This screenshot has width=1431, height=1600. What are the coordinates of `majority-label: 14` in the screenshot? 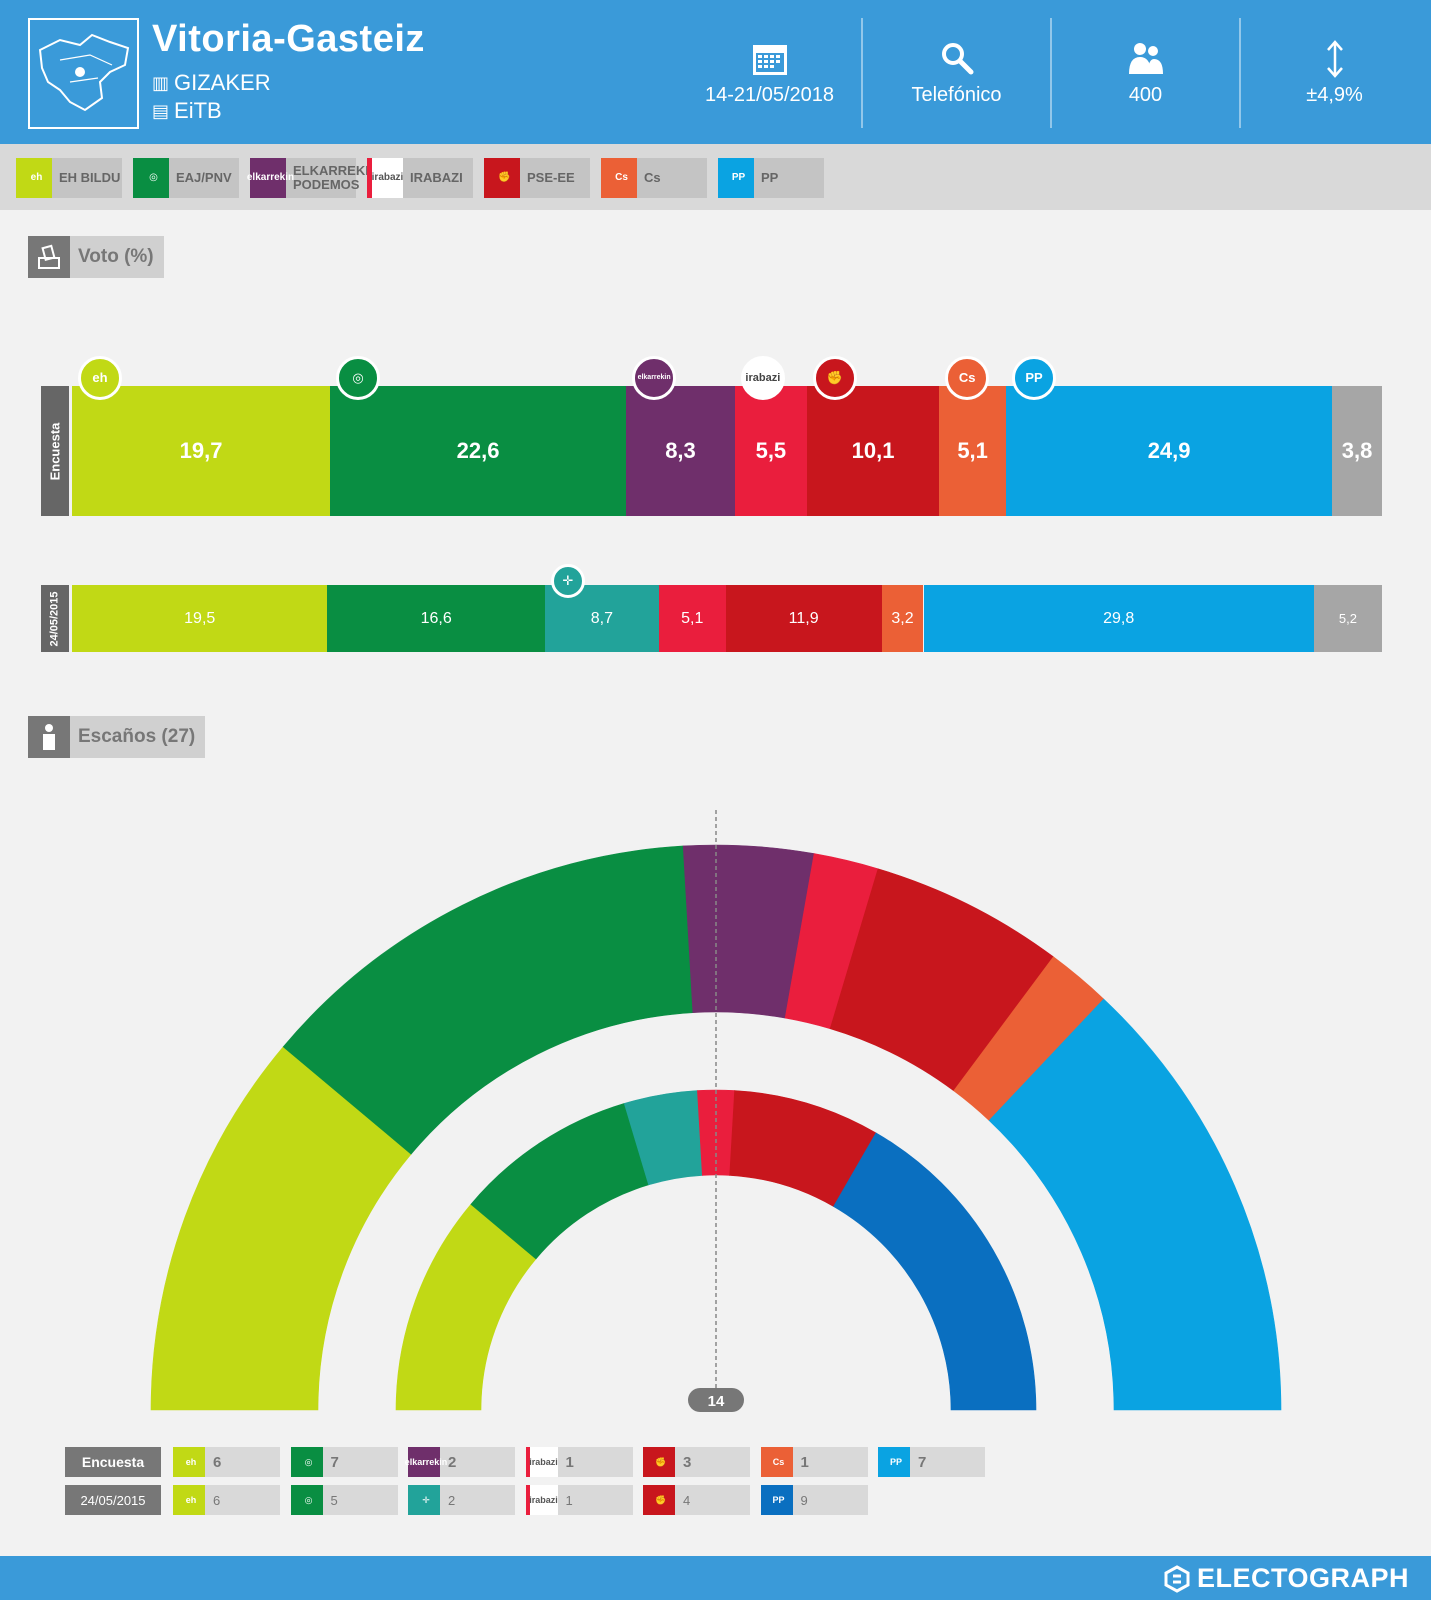 It's located at (716, 1401).